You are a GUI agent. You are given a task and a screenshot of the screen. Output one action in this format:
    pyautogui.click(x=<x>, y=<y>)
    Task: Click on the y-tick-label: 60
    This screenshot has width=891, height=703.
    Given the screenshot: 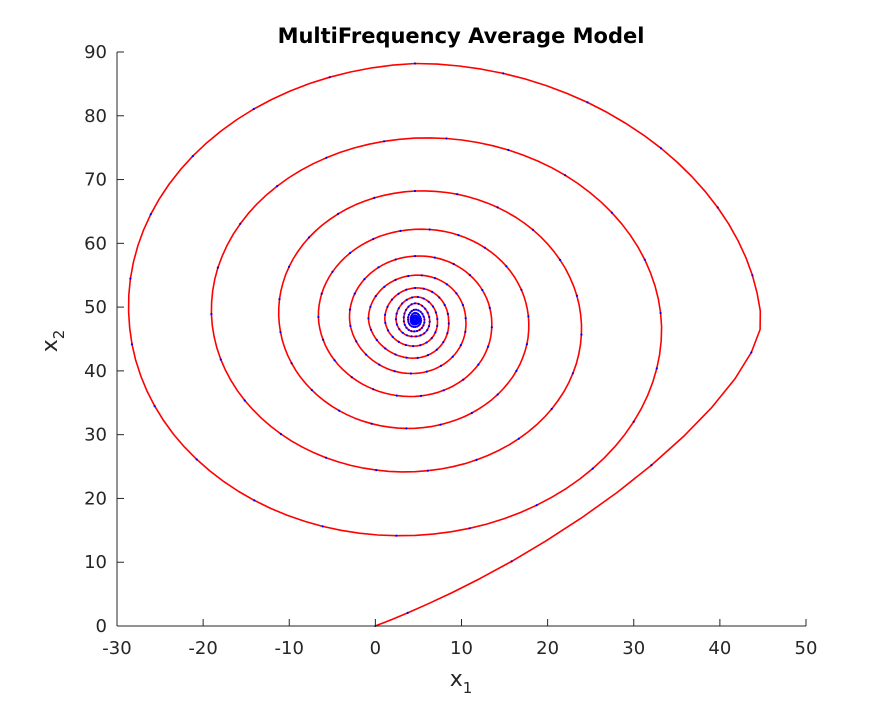 What is the action you would take?
    pyautogui.click(x=95, y=243)
    